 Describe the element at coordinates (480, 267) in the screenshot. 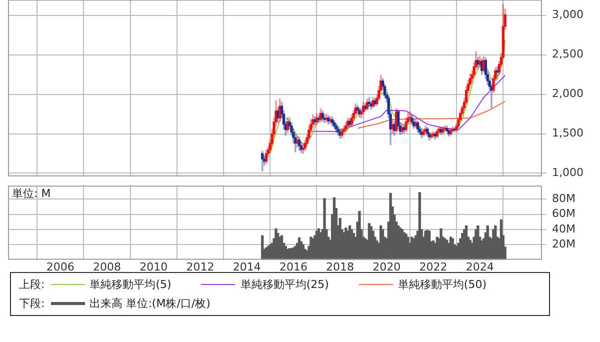

I see `x-tick-label: 2024` at that location.